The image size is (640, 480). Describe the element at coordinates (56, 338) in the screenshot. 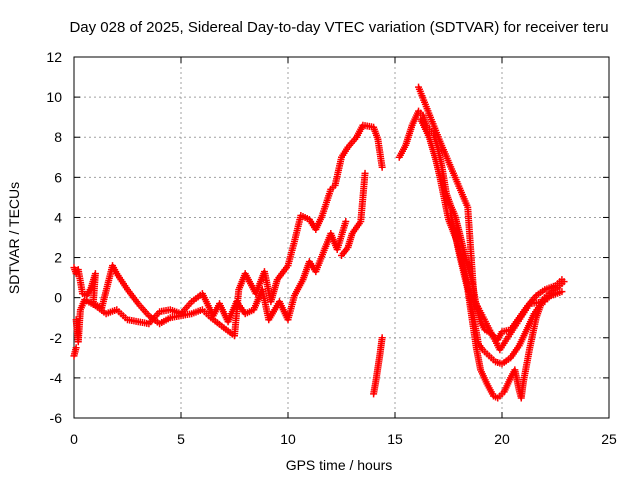

I see `y-tick-label: -2` at that location.